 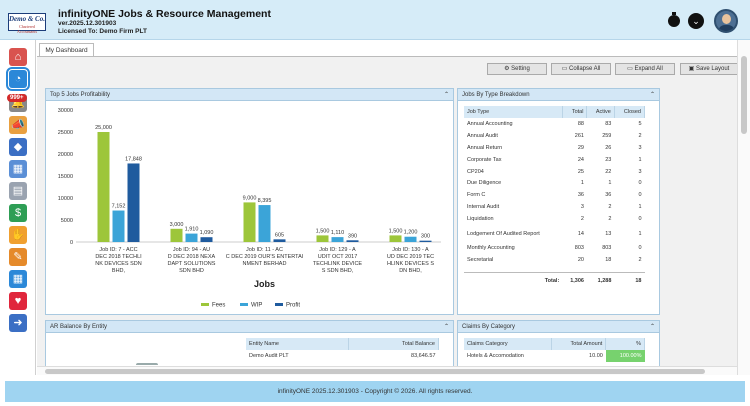 I want to click on column-header: Total Balance, so click(x=393, y=344).